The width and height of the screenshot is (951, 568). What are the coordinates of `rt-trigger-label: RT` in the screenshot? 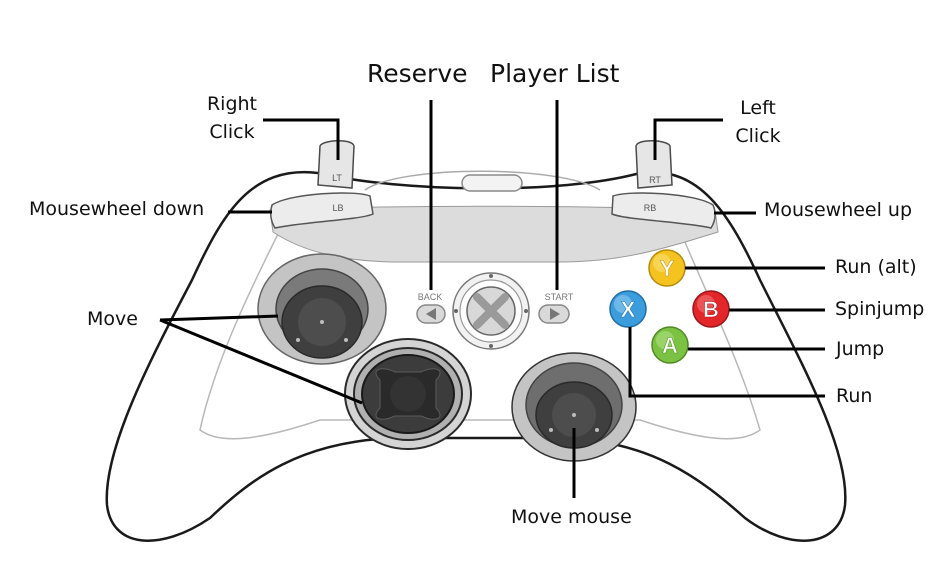 It's located at (655, 180).